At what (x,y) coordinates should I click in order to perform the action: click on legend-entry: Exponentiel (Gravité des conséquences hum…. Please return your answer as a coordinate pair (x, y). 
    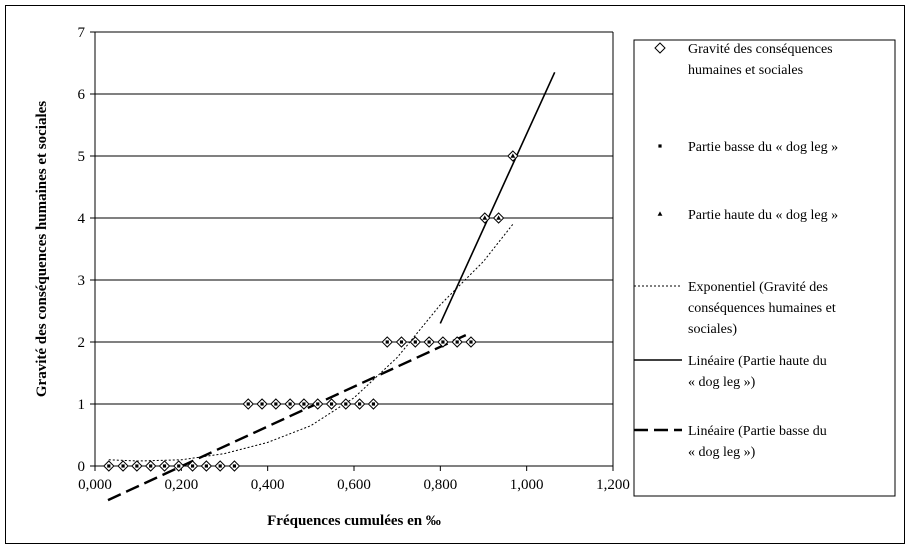
    Looking at the image, I should click on (762, 308).